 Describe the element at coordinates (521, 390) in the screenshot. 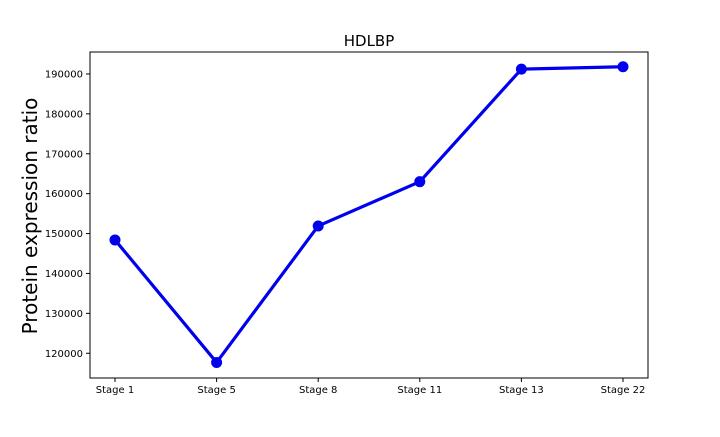

I see `x-tick-label: Stage 13` at that location.